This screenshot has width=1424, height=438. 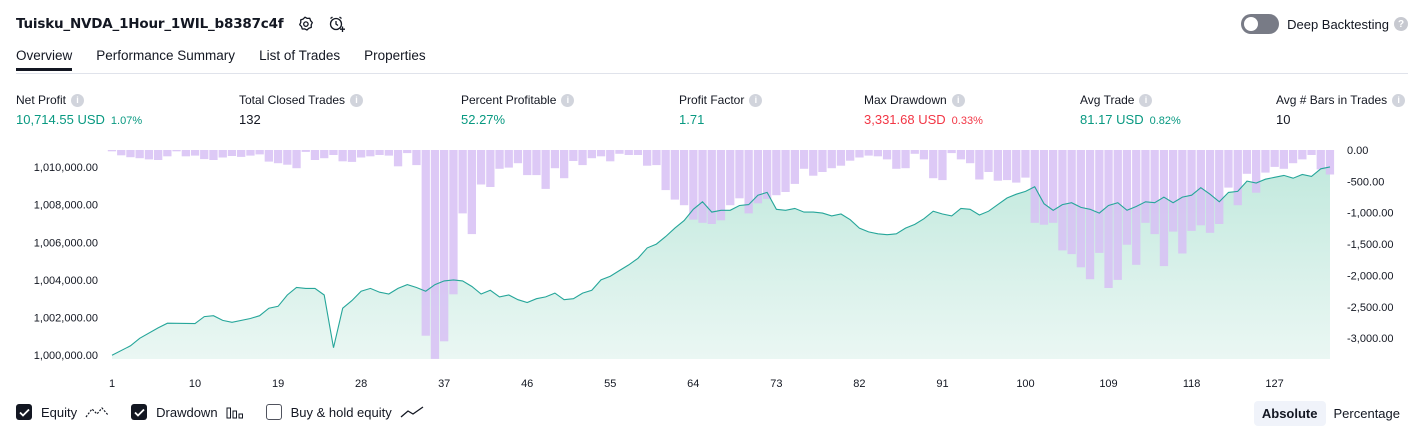 I want to click on chart-legend: Equity Drawdown Buy & hold equity, so click(x=231, y=412).